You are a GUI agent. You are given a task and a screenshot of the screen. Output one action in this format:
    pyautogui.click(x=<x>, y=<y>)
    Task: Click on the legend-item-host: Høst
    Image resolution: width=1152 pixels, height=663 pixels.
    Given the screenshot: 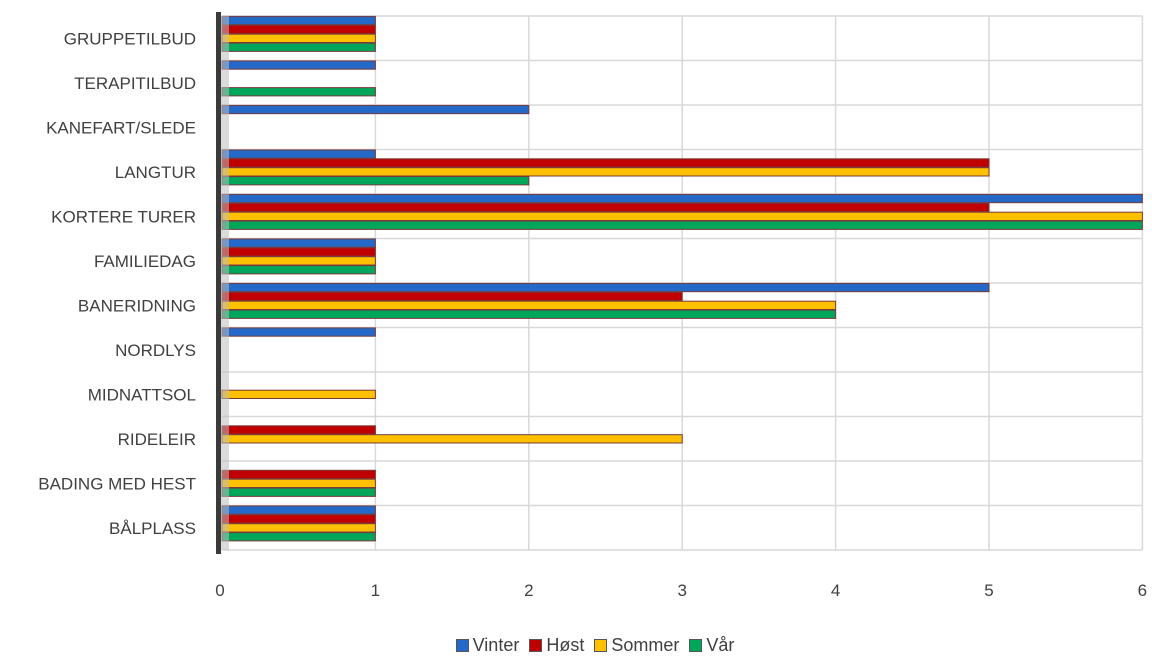 What is the action you would take?
    pyautogui.click(x=556, y=645)
    